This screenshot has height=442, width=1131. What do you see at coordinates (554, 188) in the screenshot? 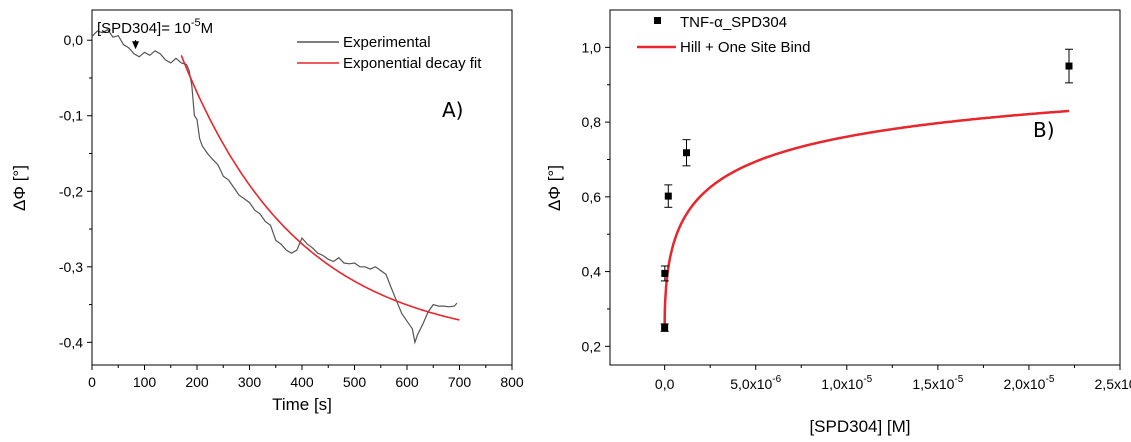
I see `y-axis-title-b: ΔΦ [°]` at bounding box center [554, 188].